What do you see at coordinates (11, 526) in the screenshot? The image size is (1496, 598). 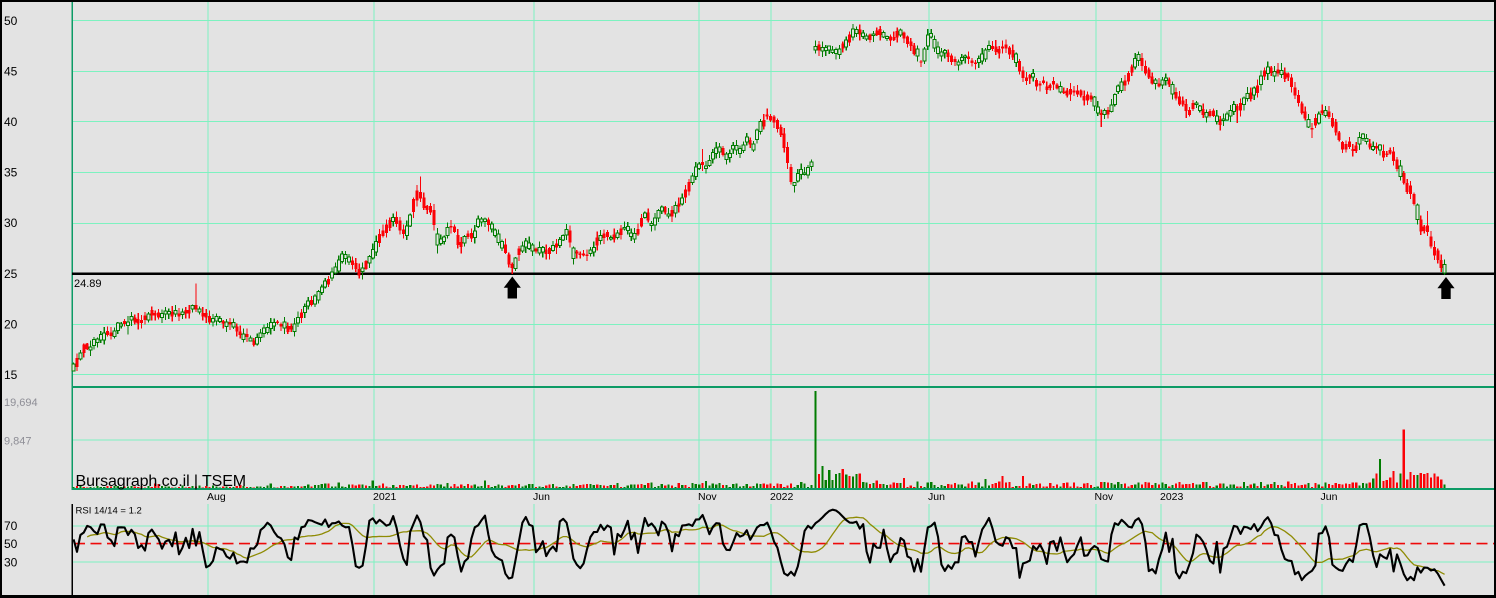 I see `svg-text: 70` at bounding box center [11, 526].